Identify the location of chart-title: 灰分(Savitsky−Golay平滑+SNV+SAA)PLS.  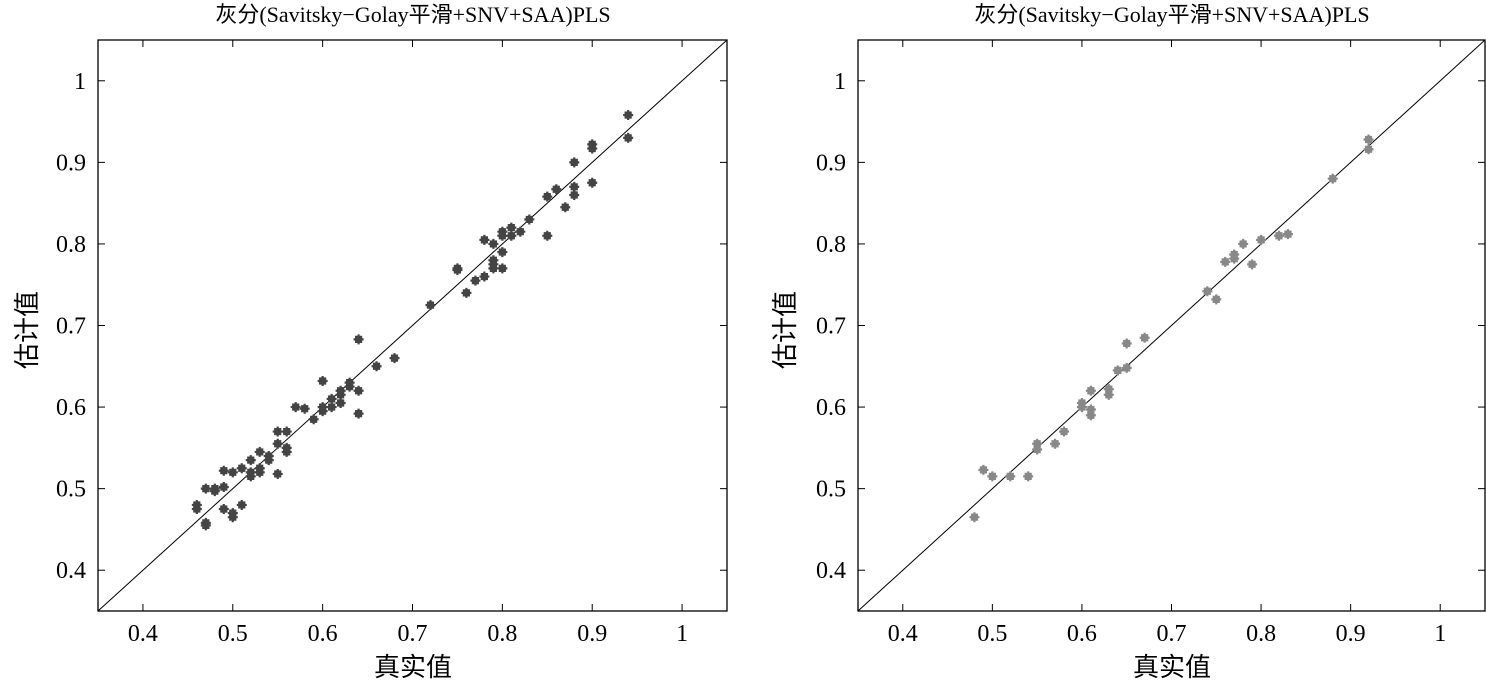
(412, 14).